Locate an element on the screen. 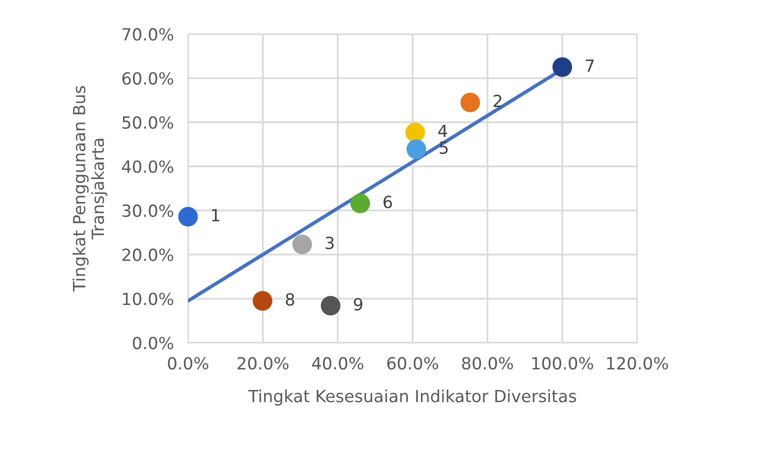 This screenshot has height=454, width=777. annotation: 4 is located at coordinates (443, 130).